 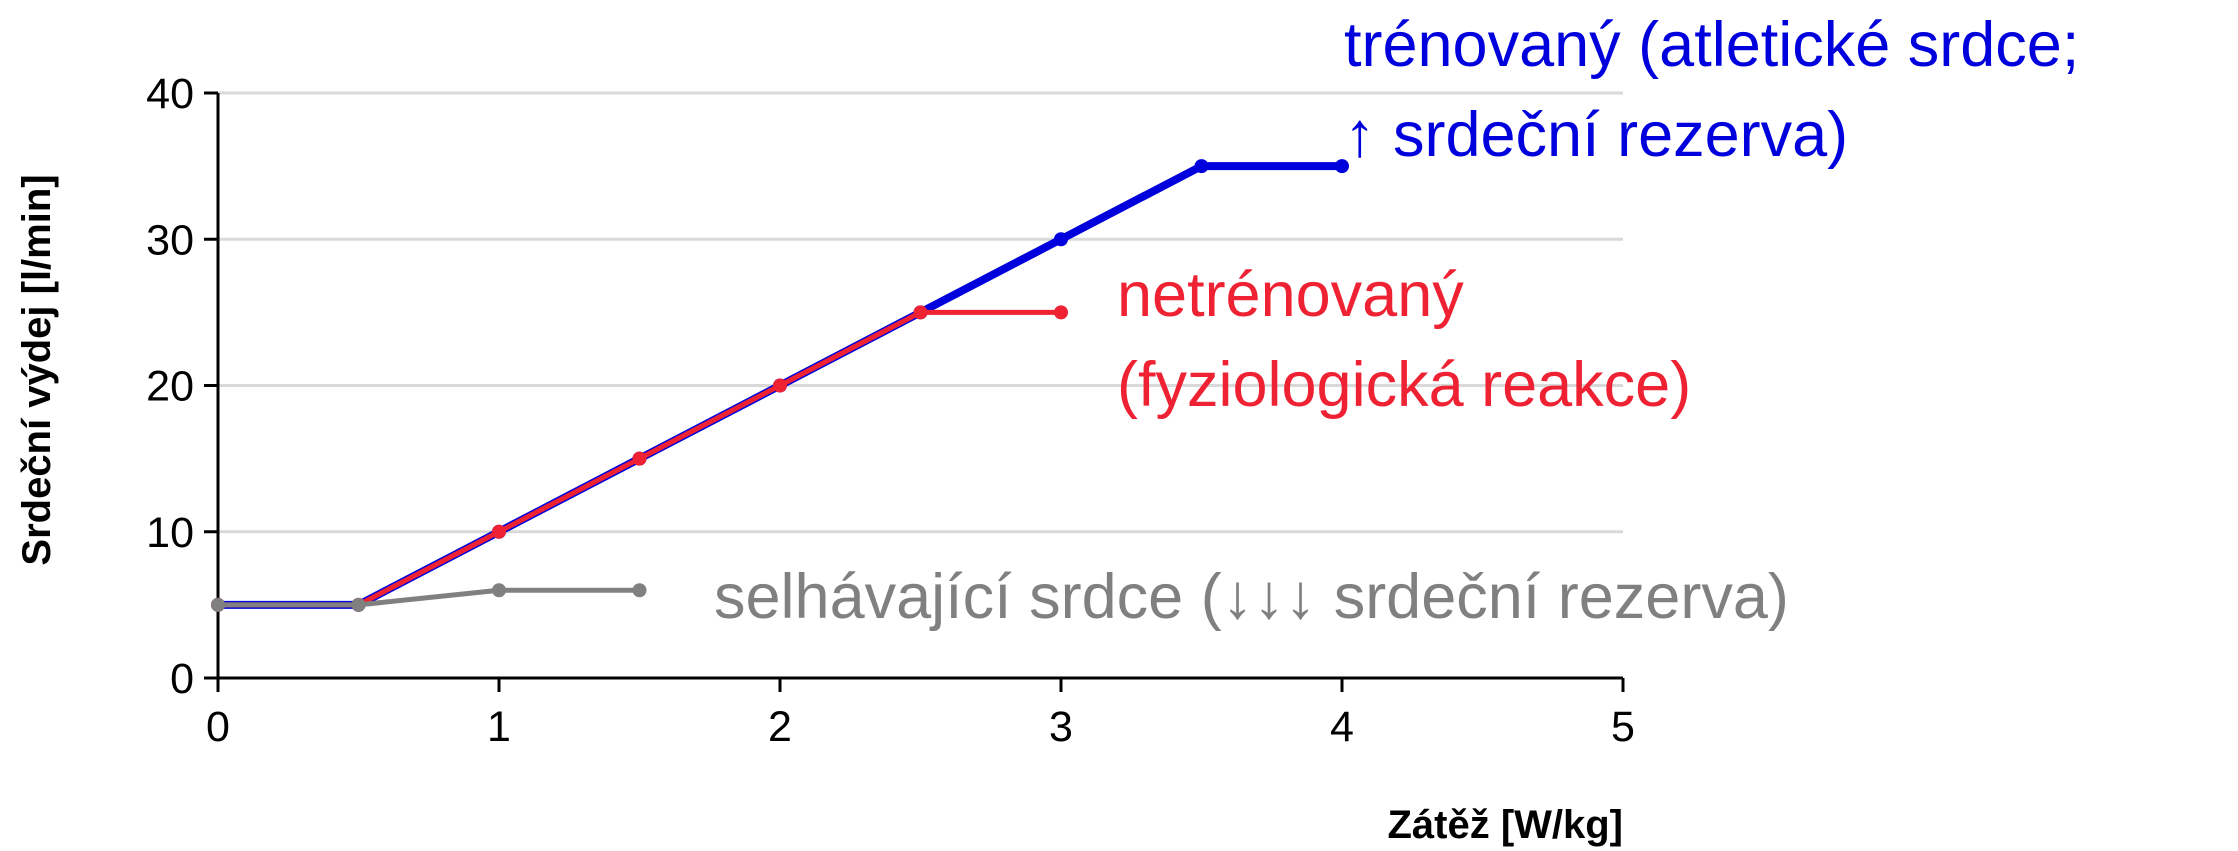 What do you see at coordinates (1251, 597) in the screenshot?
I see `series-label: selhávající srdce (↓↓↓ srdeční rezerva)` at bounding box center [1251, 597].